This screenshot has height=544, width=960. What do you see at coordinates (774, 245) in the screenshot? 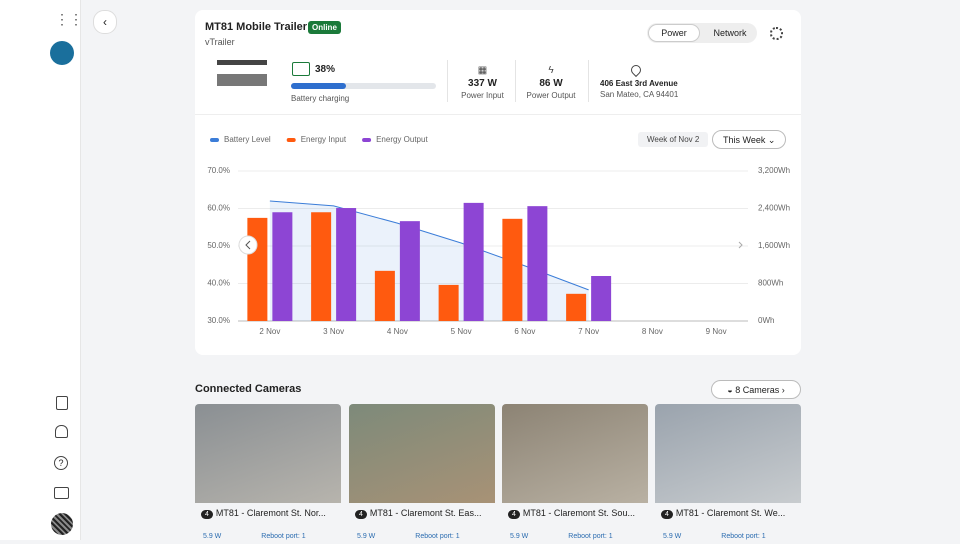
I see `y2-tick-label: 1,600Wh` at bounding box center [774, 245].